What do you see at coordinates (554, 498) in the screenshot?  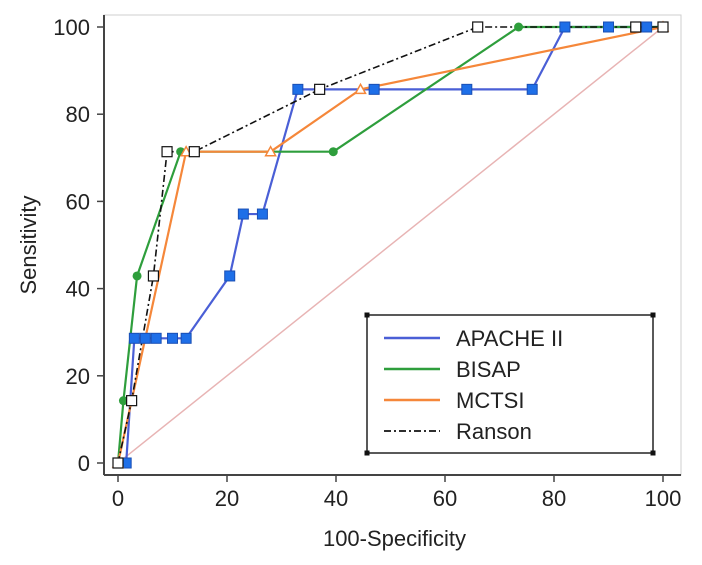 I see `x-tick-label: 80` at bounding box center [554, 498].